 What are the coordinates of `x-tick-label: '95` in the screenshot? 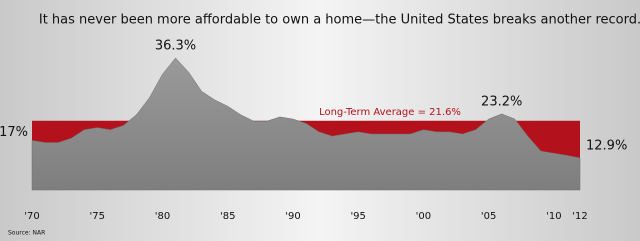 It's located at (357, 216).